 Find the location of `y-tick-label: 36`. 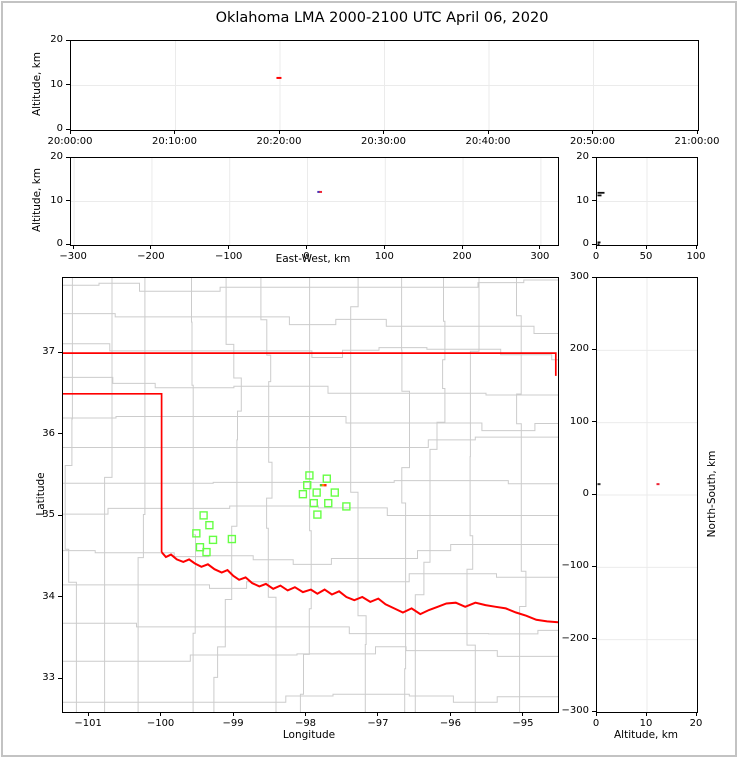

y-tick-label: 36 is located at coordinates (48, 433).